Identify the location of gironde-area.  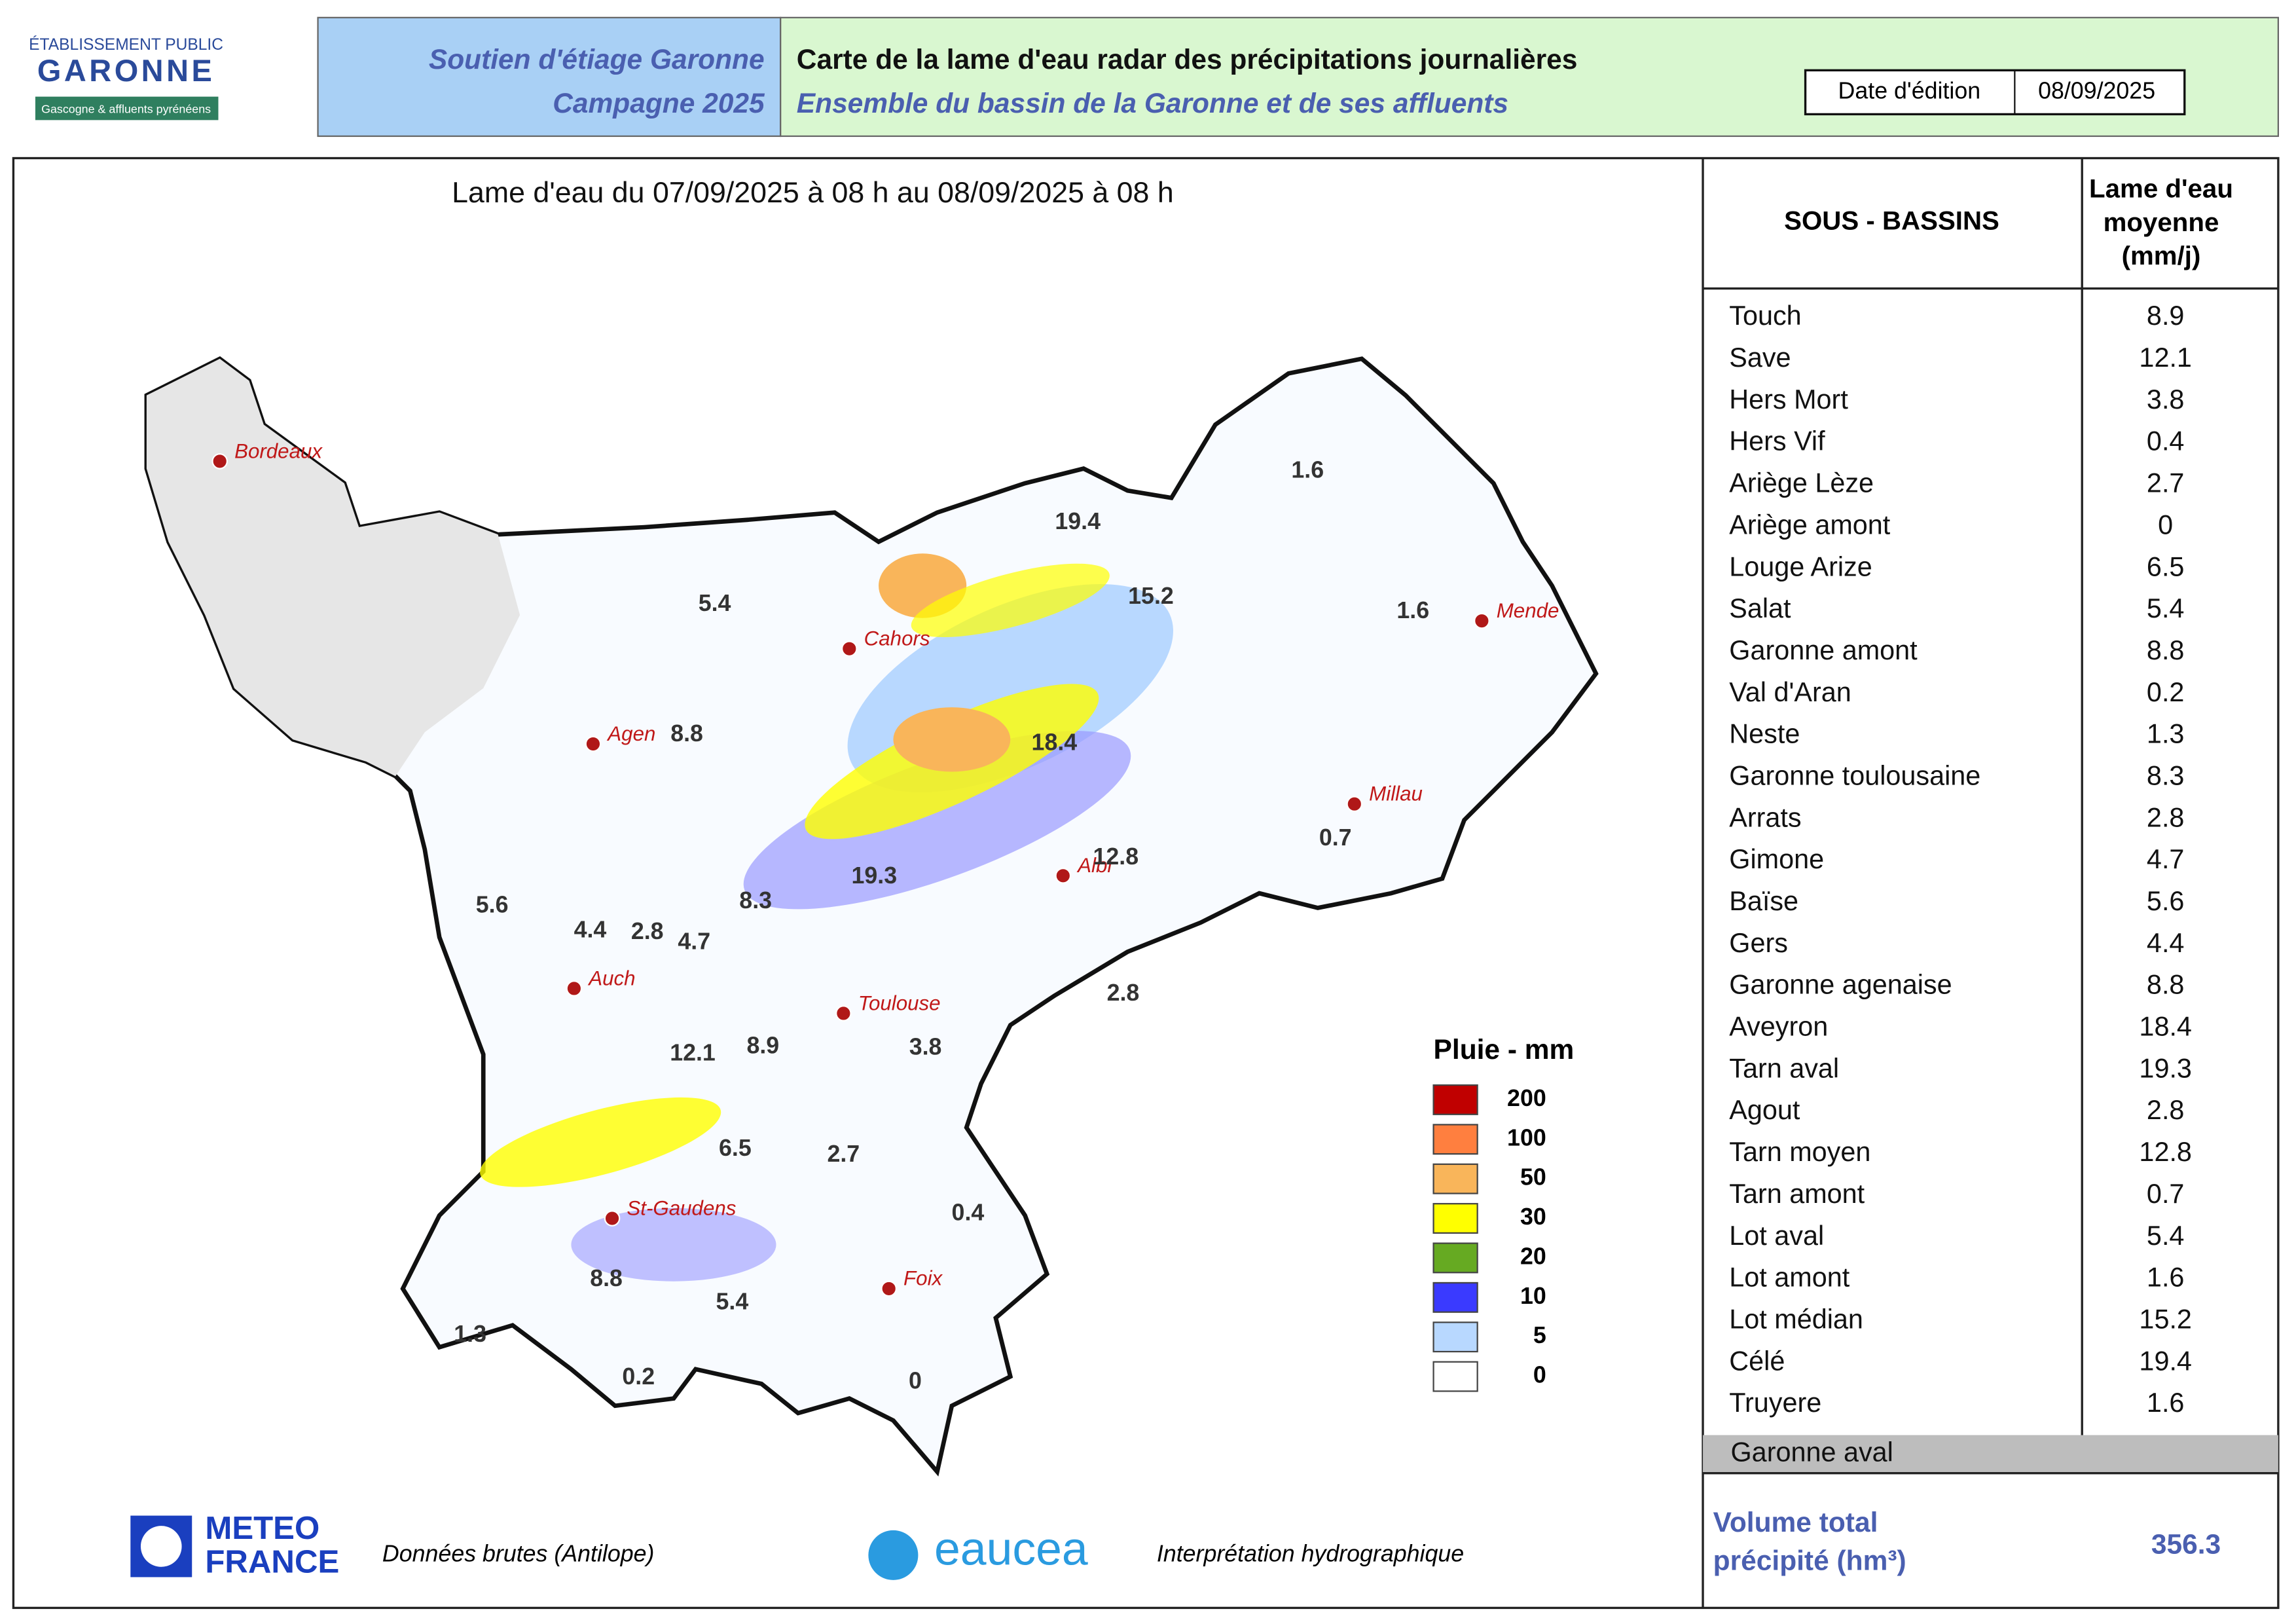
(333, 567).